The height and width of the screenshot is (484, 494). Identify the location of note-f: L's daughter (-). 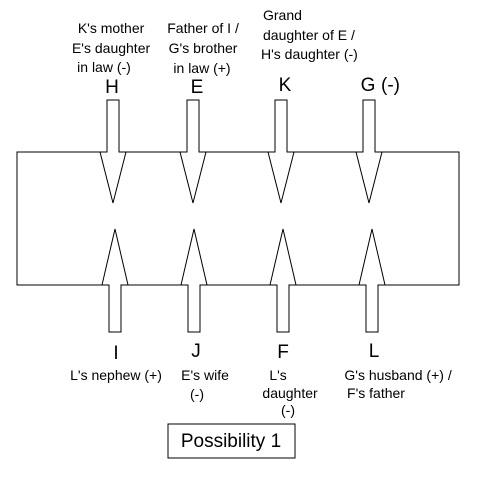
(291, 392).